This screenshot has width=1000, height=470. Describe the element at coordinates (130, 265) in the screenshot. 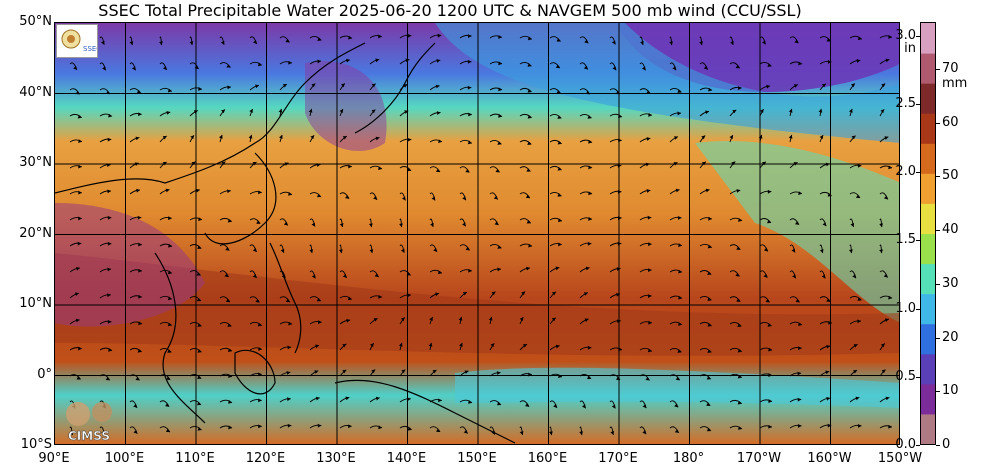

I see `moist-region-indochina` at that location.